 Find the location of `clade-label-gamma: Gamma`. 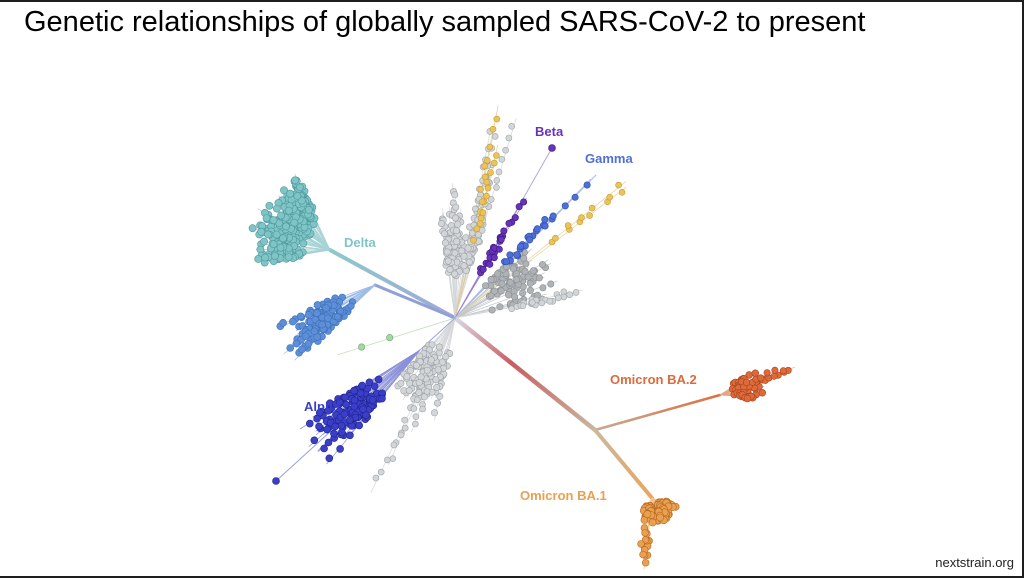

clade-label-gamma: Gamma is located at coordinates (609, 158).